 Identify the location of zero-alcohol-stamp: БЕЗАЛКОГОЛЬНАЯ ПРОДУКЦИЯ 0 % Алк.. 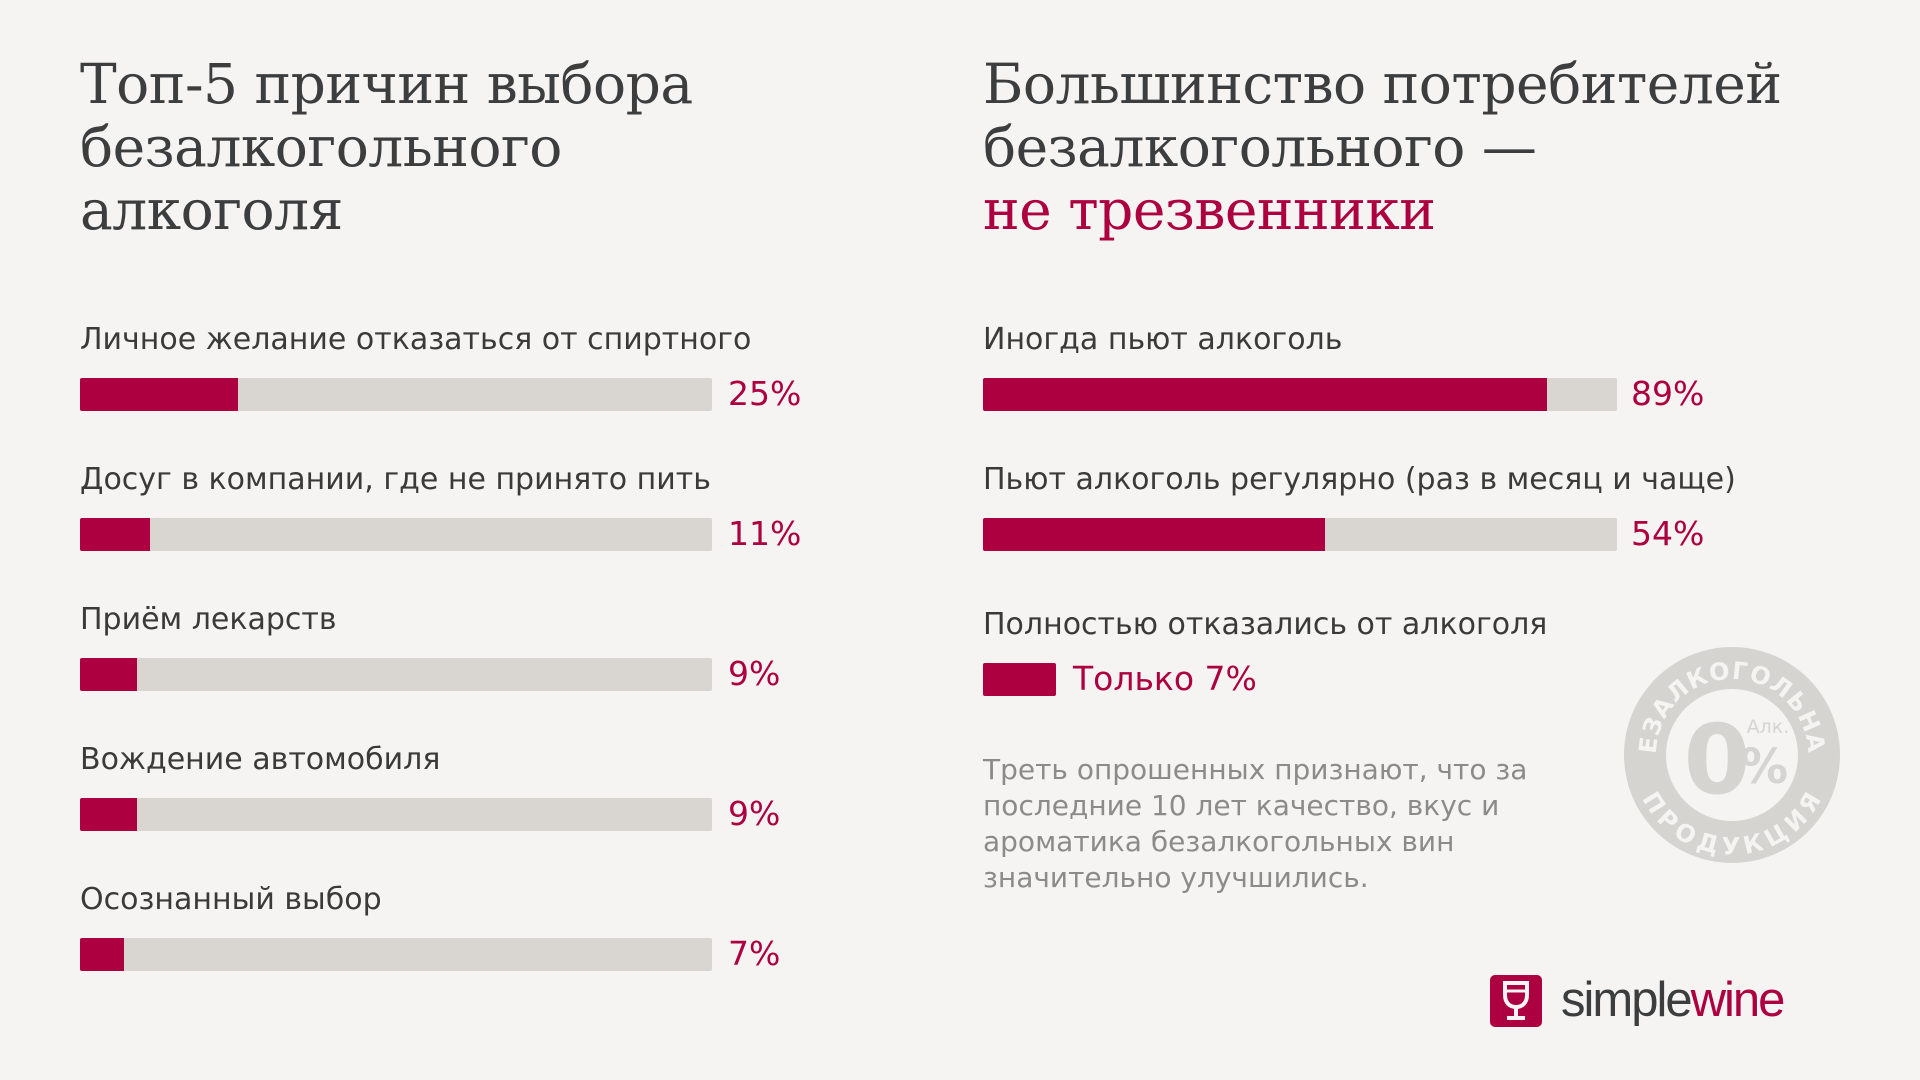
(1730, 753).